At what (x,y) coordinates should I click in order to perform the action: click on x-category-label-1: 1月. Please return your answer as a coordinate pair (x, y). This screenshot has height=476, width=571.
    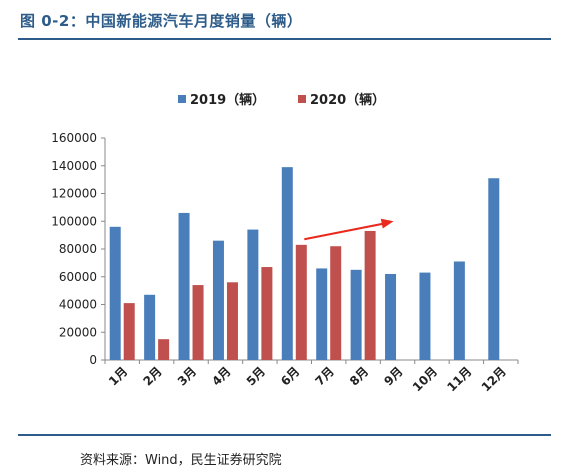
    Looking at the image, I should click on (118, 376).